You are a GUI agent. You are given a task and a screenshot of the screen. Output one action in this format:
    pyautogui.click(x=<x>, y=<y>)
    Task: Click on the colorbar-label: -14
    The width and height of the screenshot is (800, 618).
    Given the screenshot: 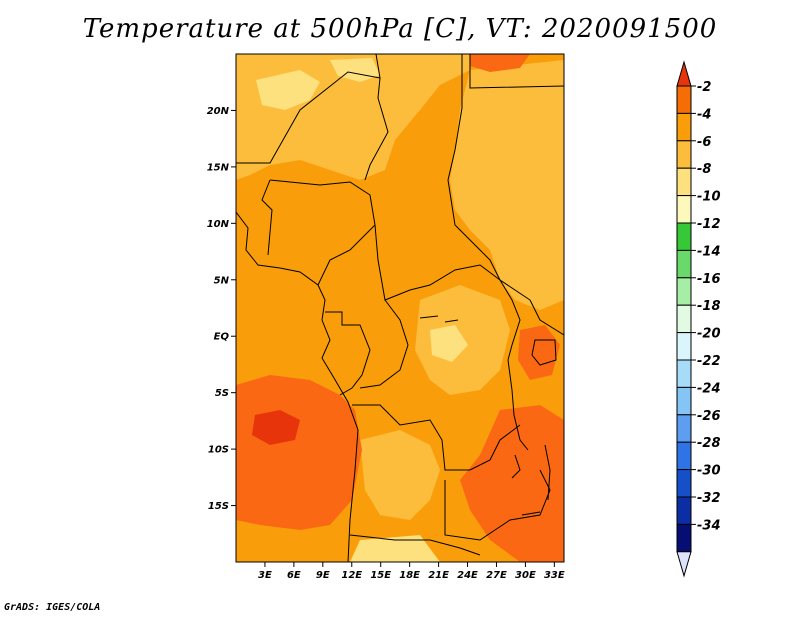 What is the action you would take?
    pyautogui.click(x=709, y=251)
    